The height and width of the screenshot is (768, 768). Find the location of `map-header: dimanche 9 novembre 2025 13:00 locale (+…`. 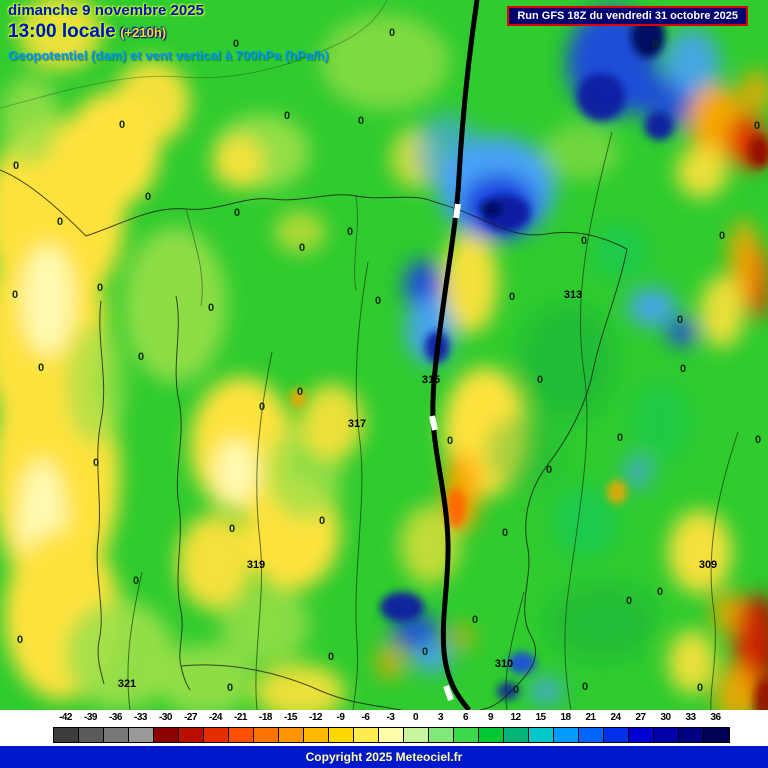

map-header: dimanche 9 novembre 2025 13:00 locale (+… is located at coordinates (168, 32).